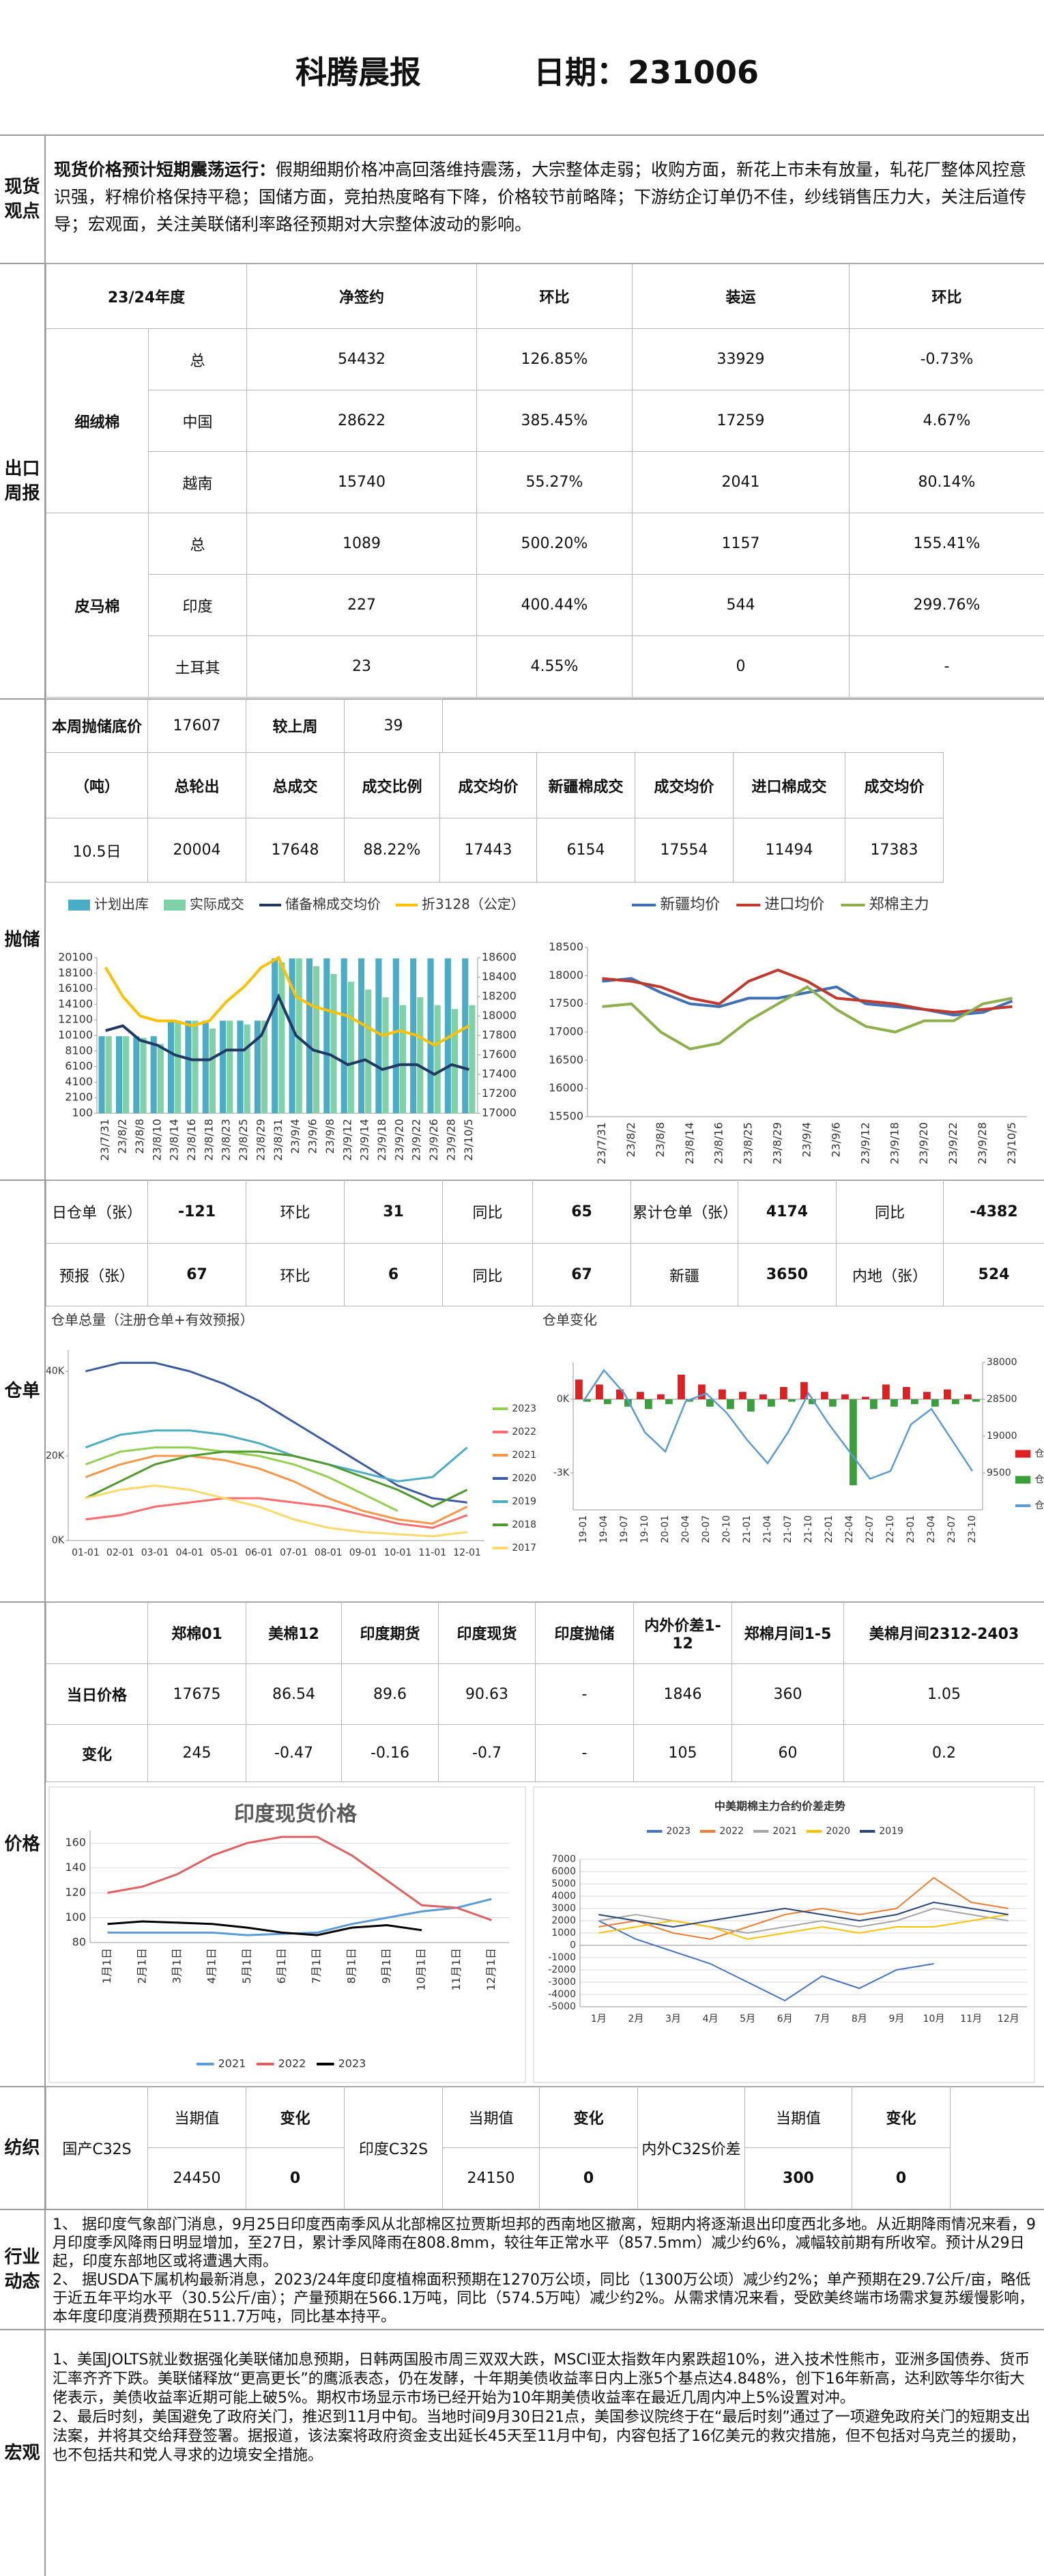 This screenshot has height=2576, width=1044. I want to click on cell: 300, so click(798, 2178).